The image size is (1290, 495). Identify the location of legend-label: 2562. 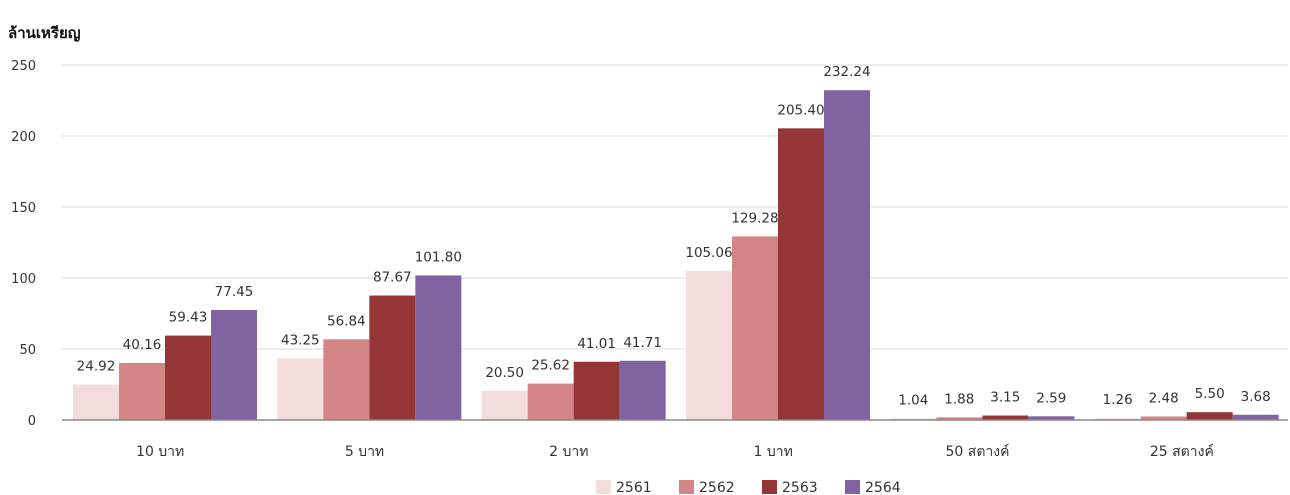
(717, 487).